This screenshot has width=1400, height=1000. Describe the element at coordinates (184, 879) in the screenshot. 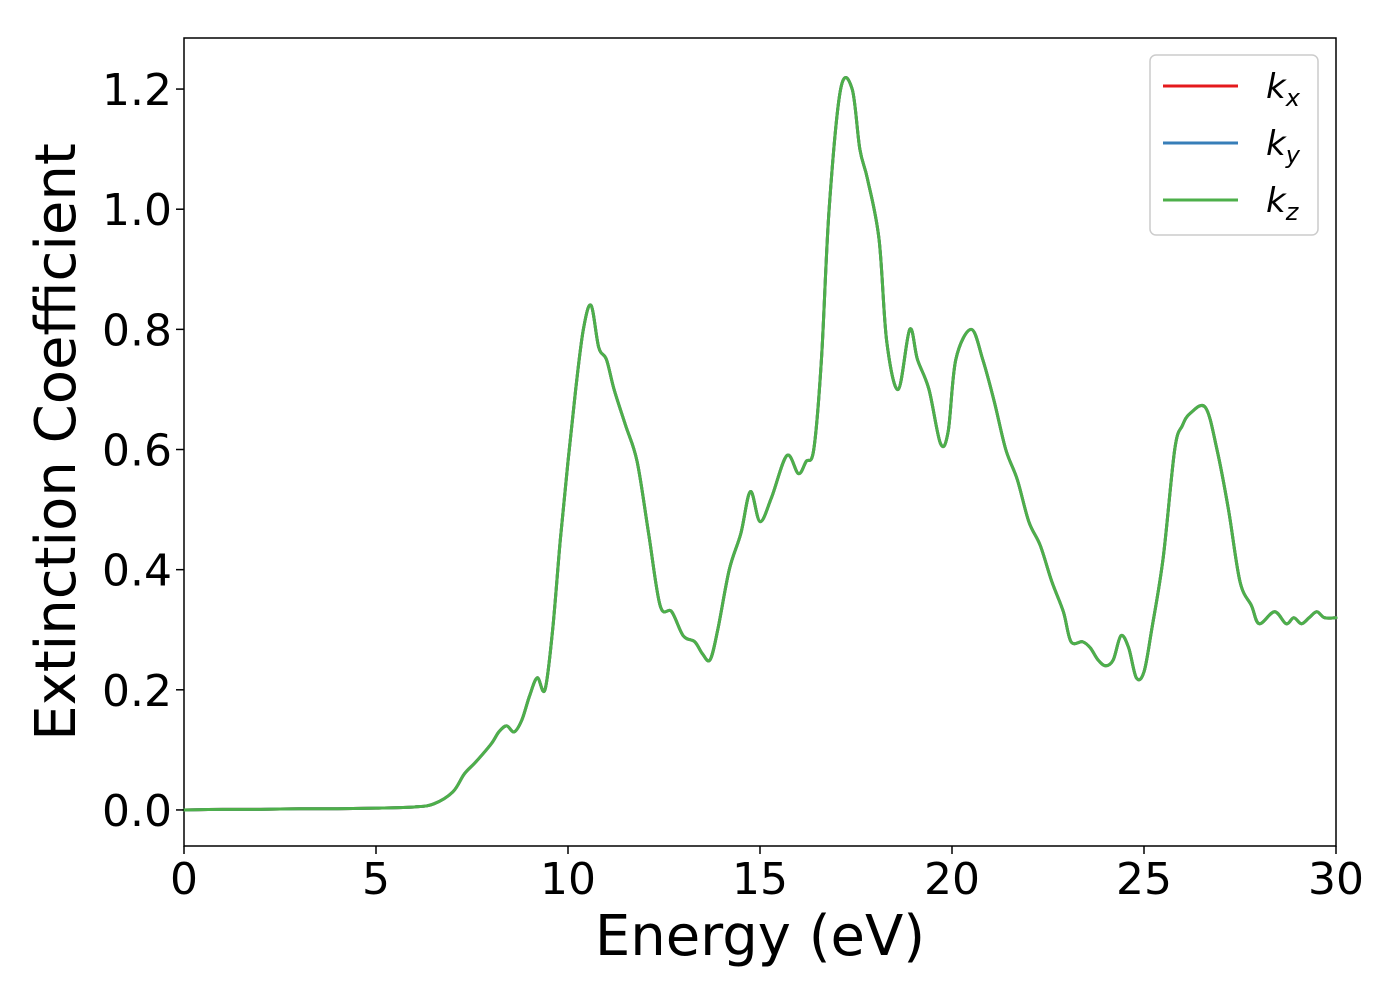

I see `x-tick-label: 0` at that location.